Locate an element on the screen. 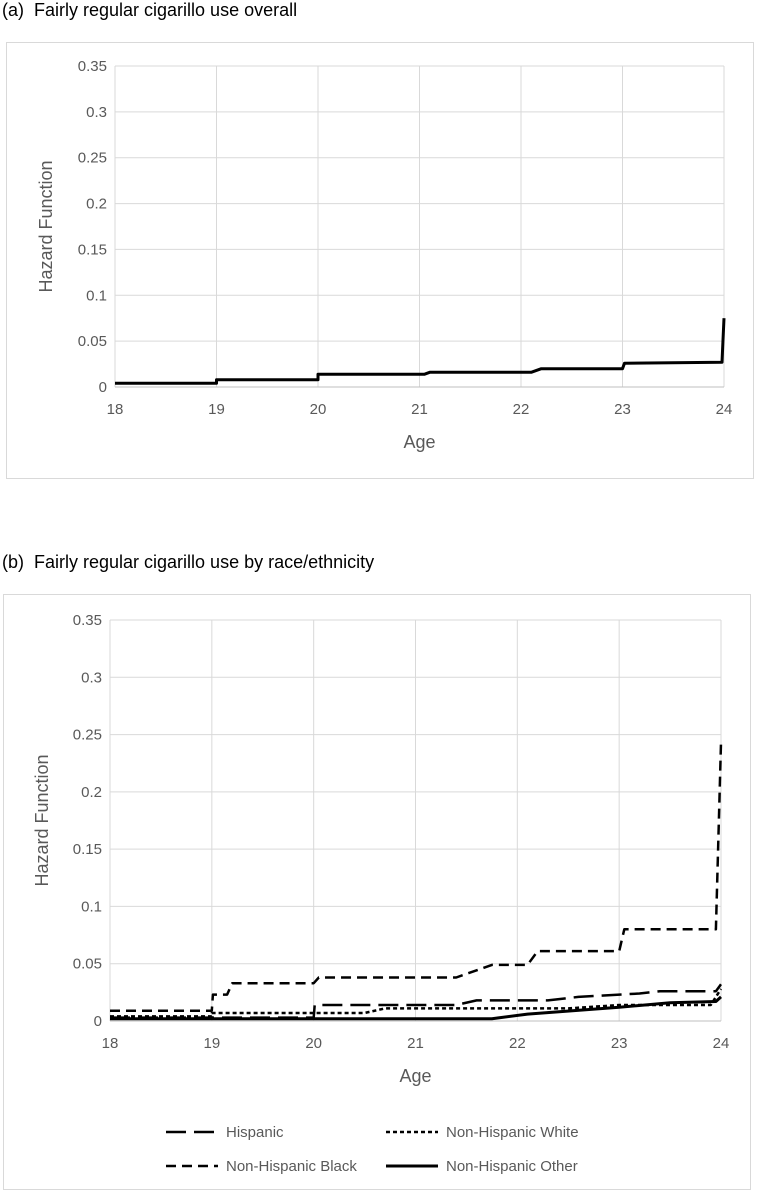  chart-a-xtick-label-0: 18 is located at coordinates (115, 409).